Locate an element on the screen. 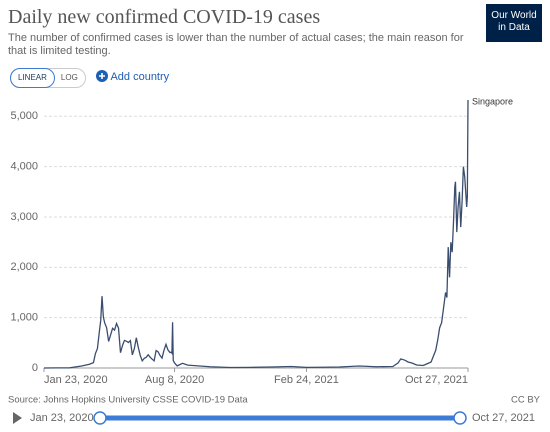  x-tick-label: Feb 24, 2021 is located at coordinates (306, 380).